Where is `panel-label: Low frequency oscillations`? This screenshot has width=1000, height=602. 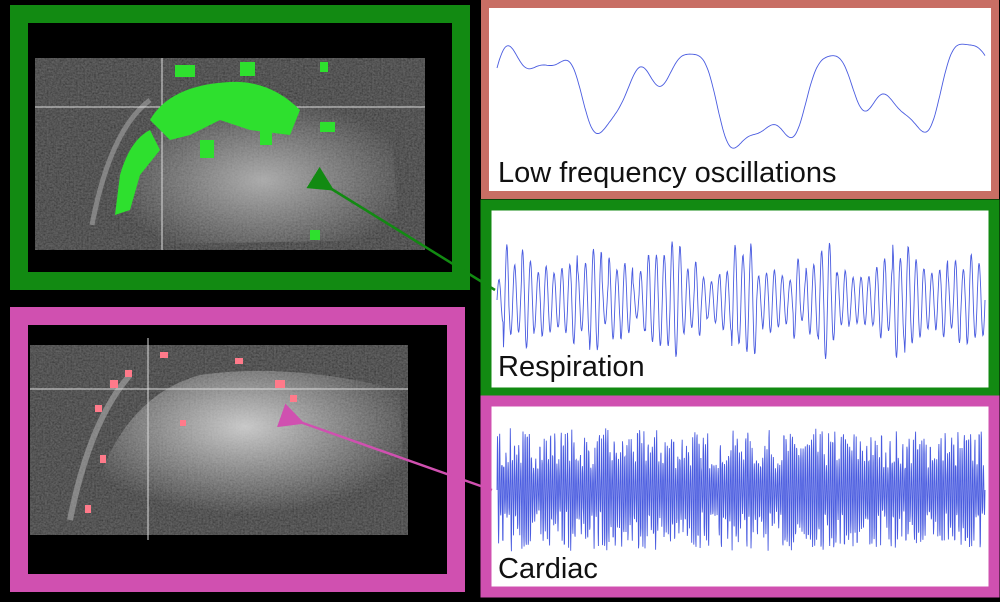
panel-label: Low frequency oscillations is located at coordinates (667, 173).